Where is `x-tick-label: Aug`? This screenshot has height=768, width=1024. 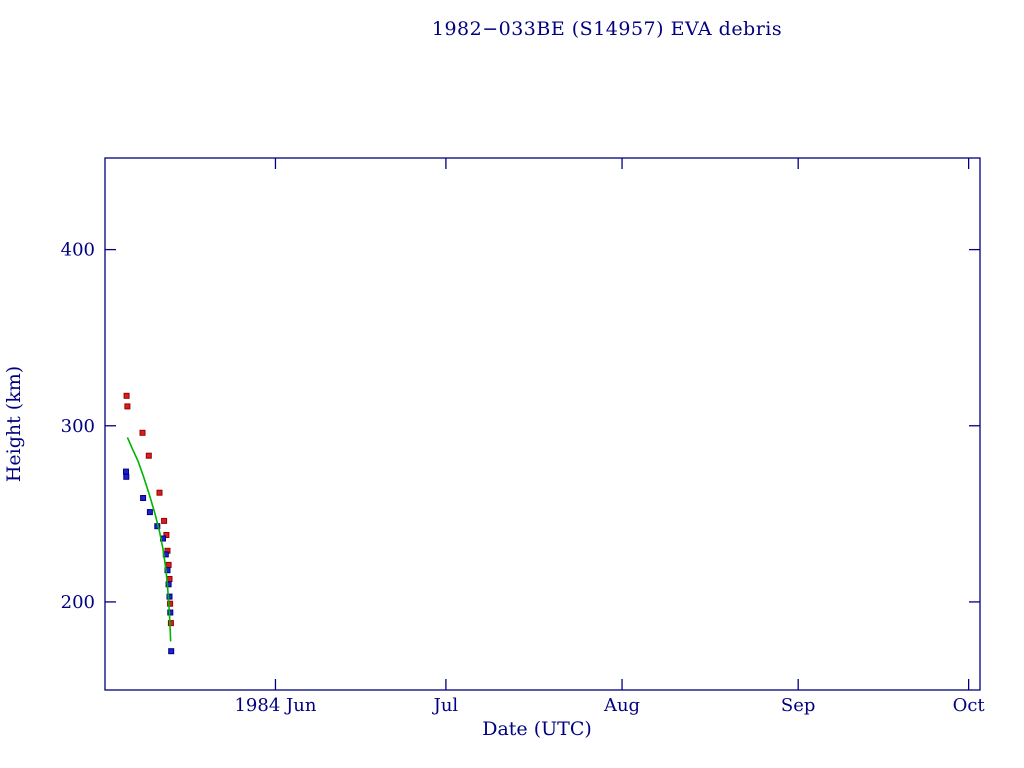 x-tick-label: Aug is located at coordinates (621, 705).